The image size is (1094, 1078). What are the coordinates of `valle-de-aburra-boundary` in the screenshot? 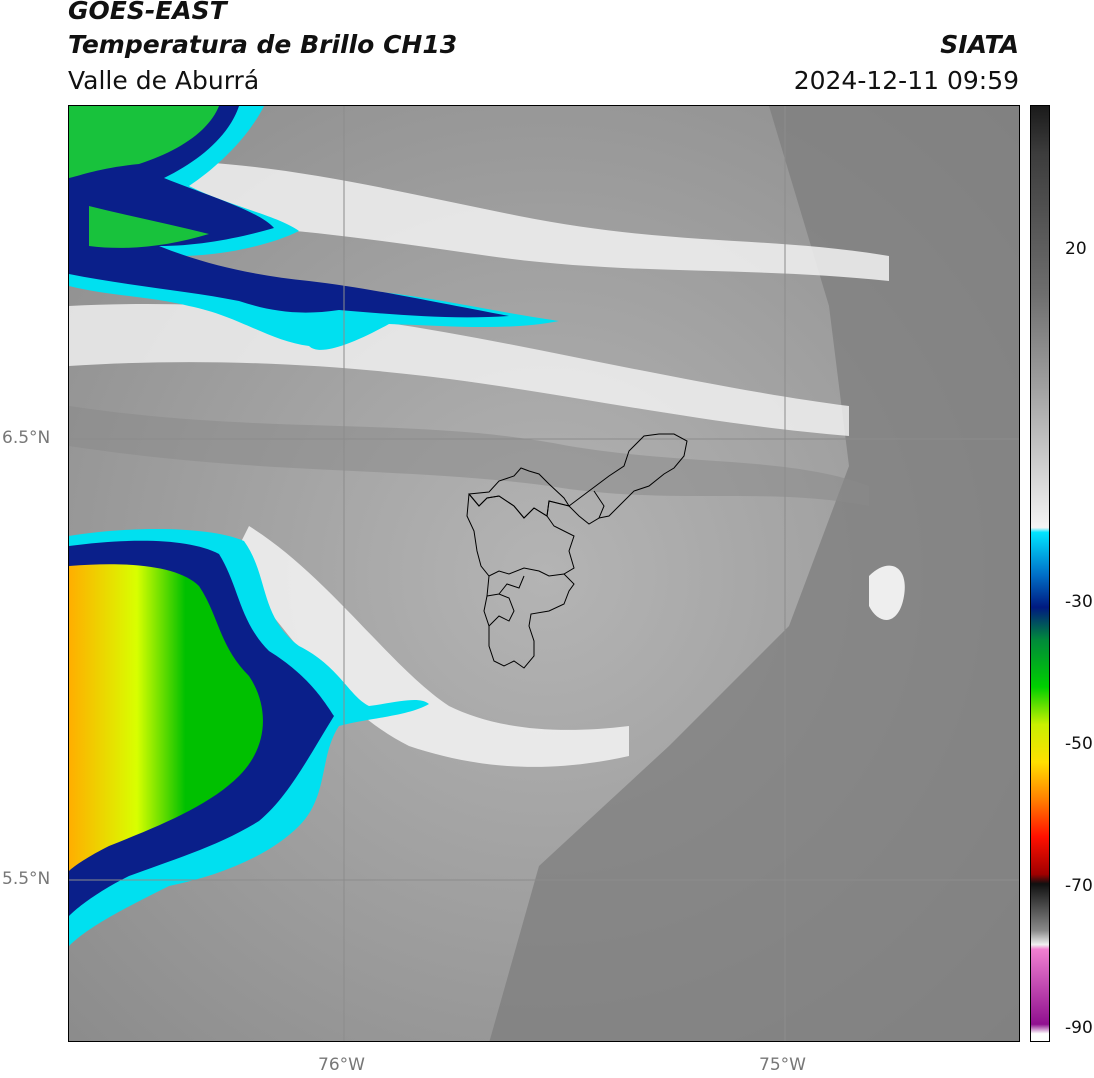 It's located at (577, 551).